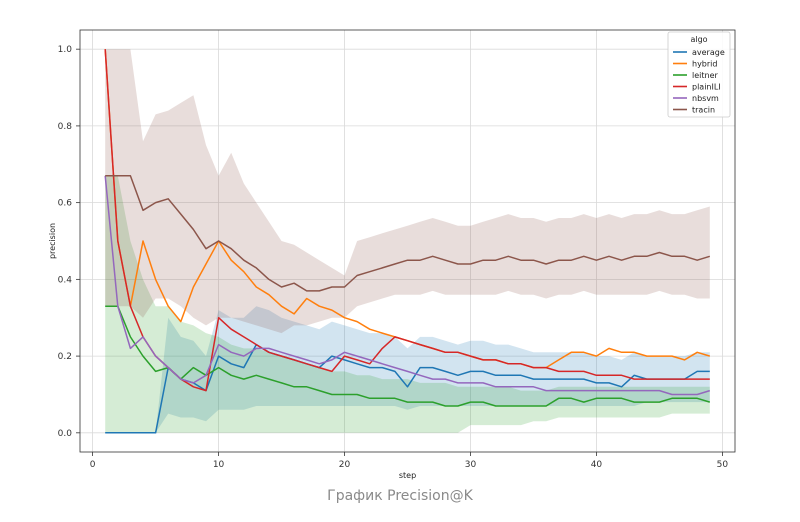 This screenshot has width=800, height=522. What do you see at coordinates (93, 465) in the screenshot?
I see `x-tick-label: 0` at bounding box center [93, 465].